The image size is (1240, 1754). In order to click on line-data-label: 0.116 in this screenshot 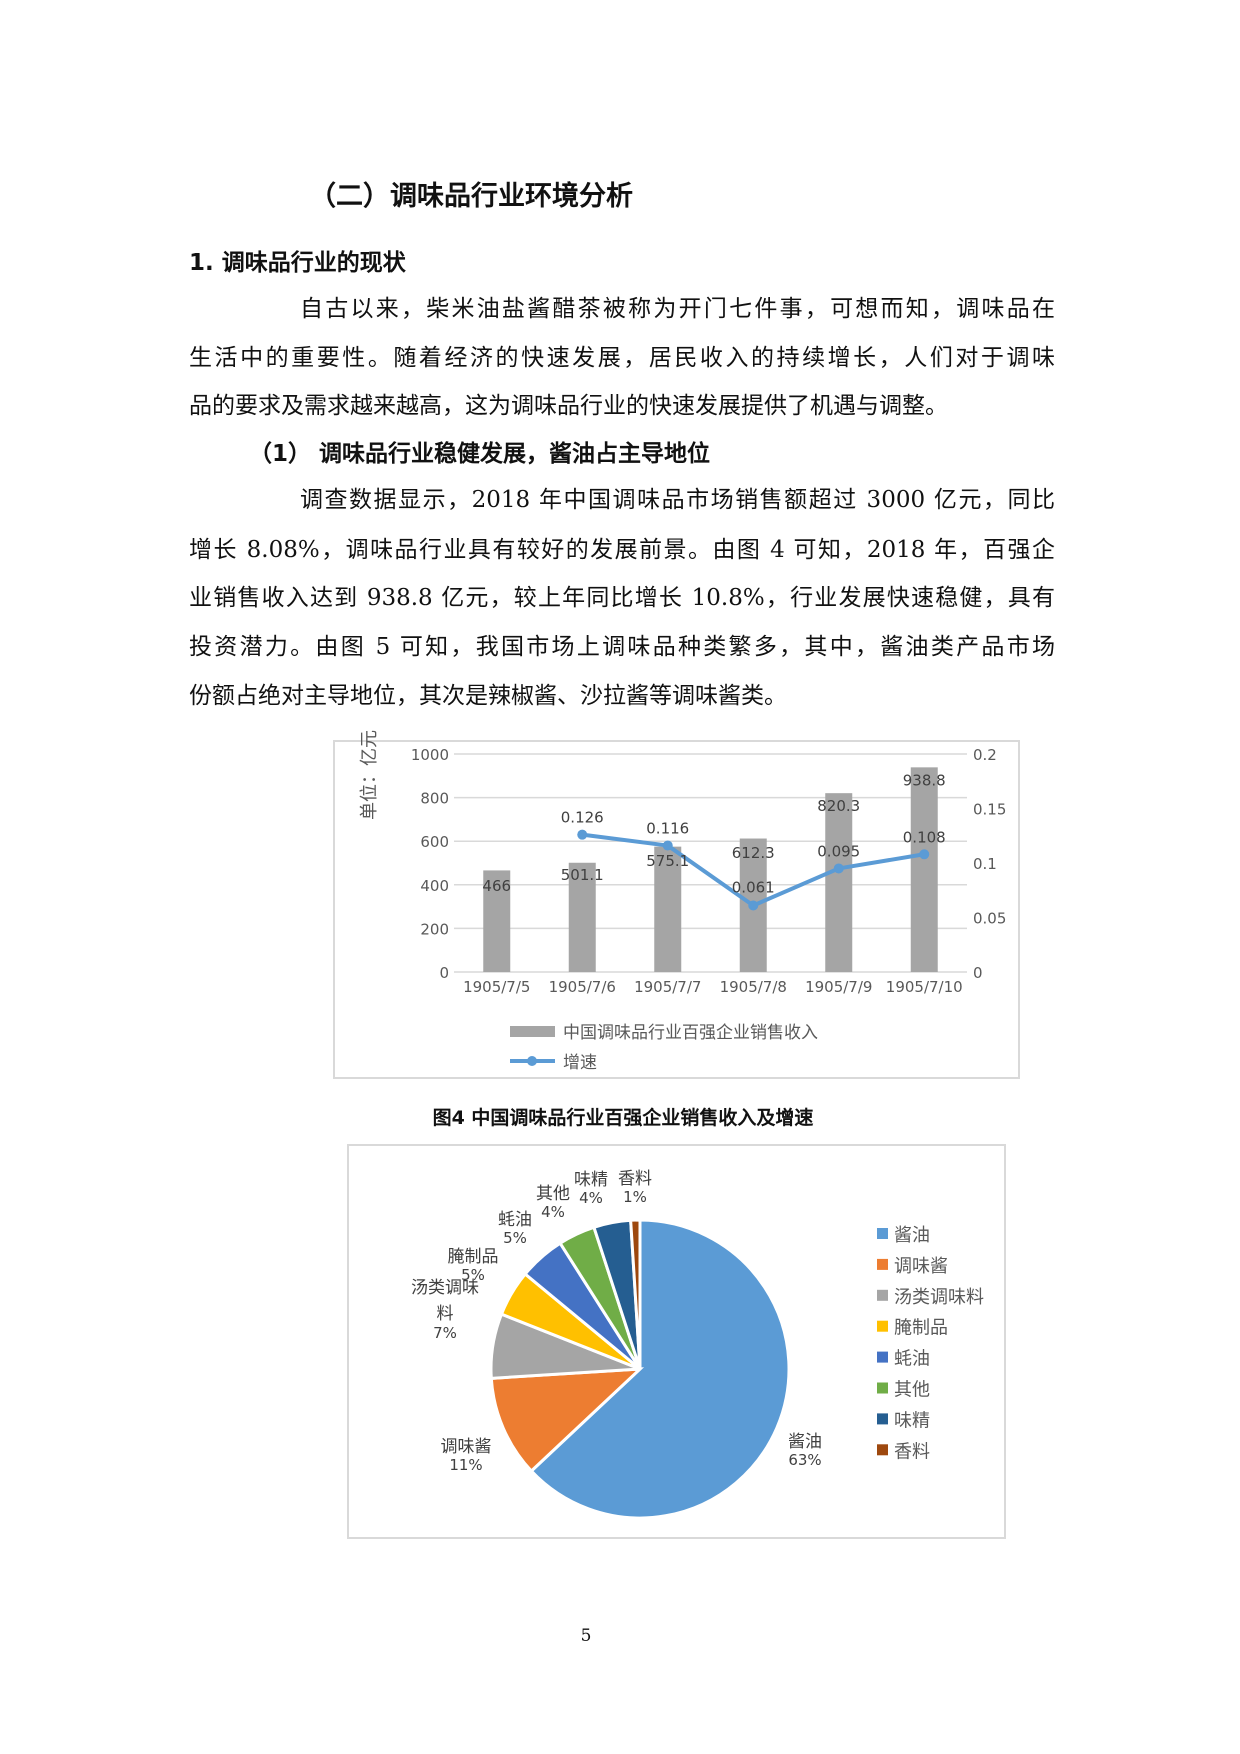, I will do `click(667, 829)`.